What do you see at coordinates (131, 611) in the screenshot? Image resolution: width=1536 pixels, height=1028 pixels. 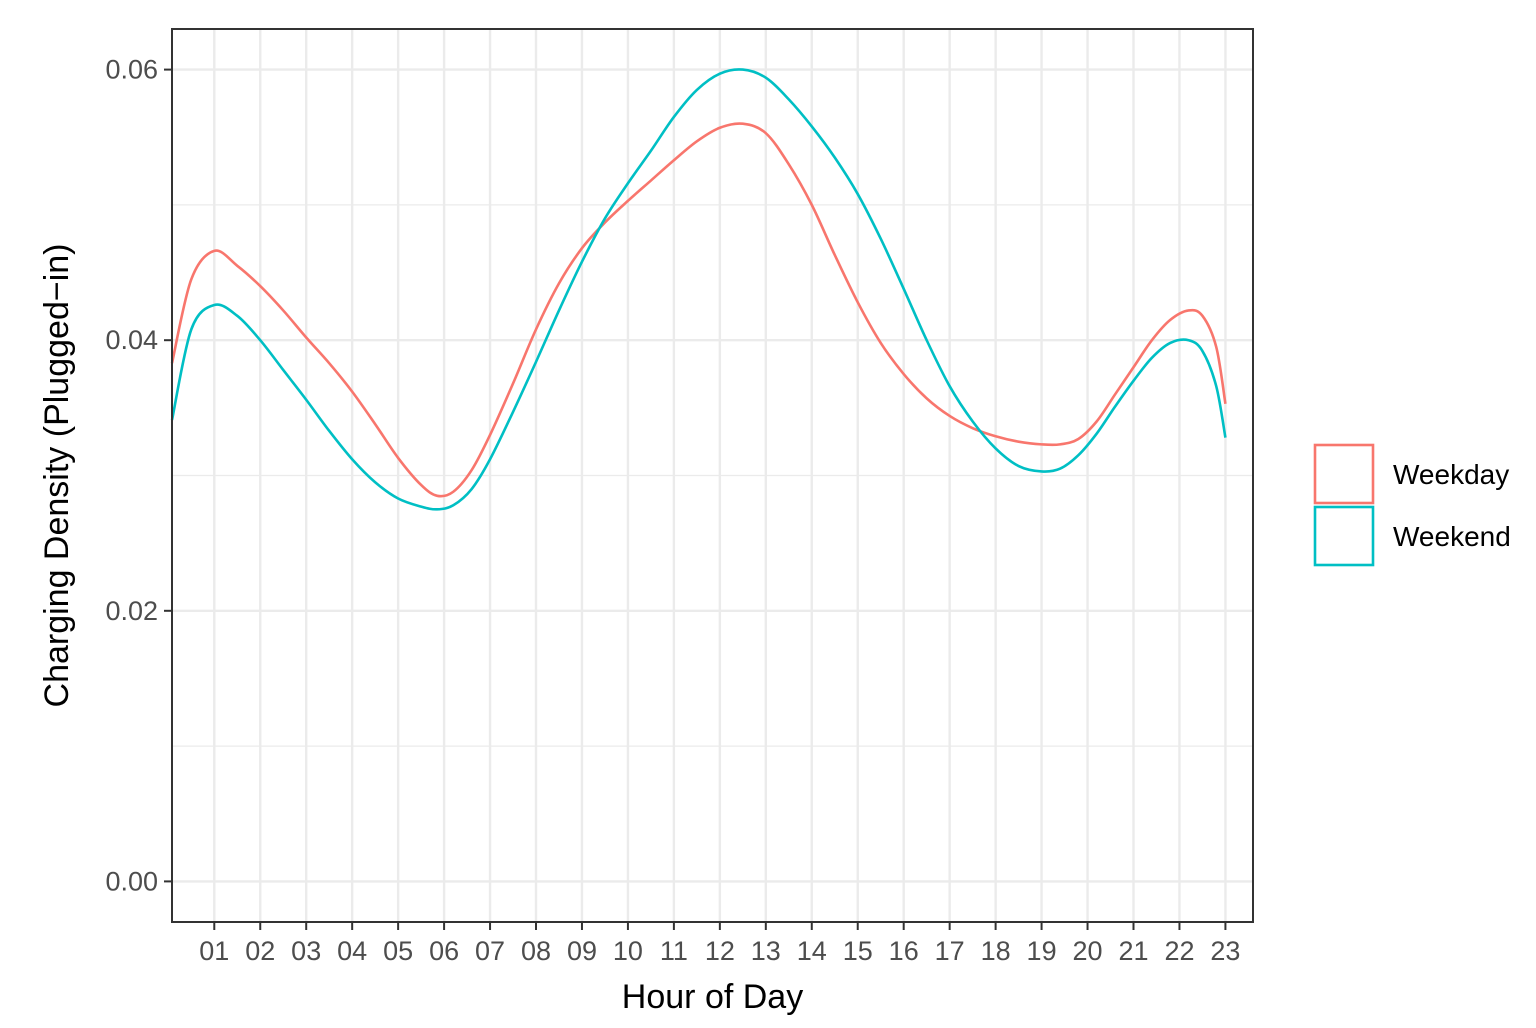 I see `y-tick-label: 0.02` at bounding box center [131, 611].